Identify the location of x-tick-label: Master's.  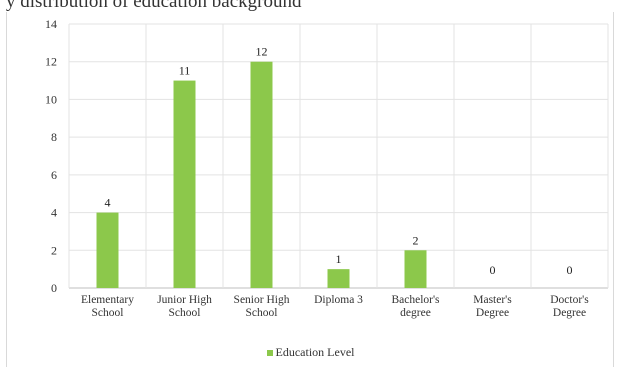
(492, 300).